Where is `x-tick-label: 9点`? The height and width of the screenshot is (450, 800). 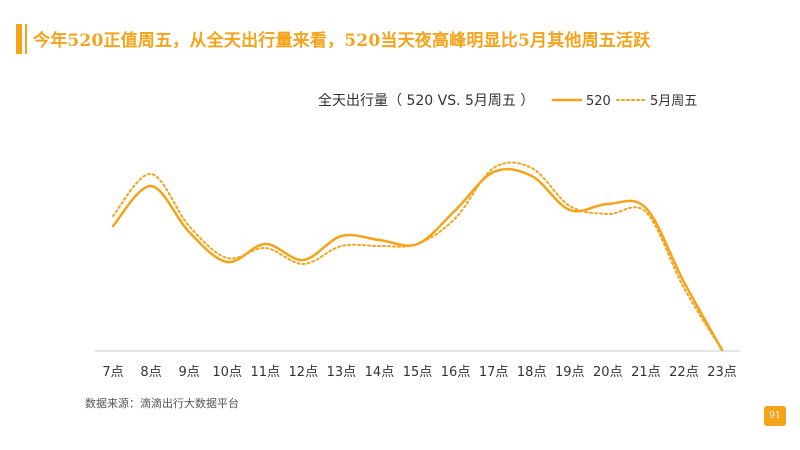
x-tick-label: 9点 is located at coordinates (188, 372).